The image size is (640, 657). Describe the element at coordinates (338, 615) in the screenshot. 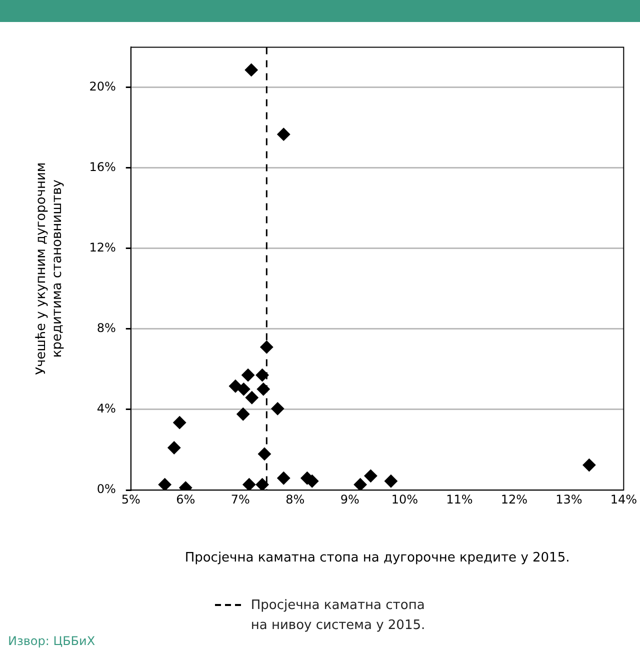

I see `legend-label: Просјечна каматна стопа на нивоу система у 2015.` at that location.